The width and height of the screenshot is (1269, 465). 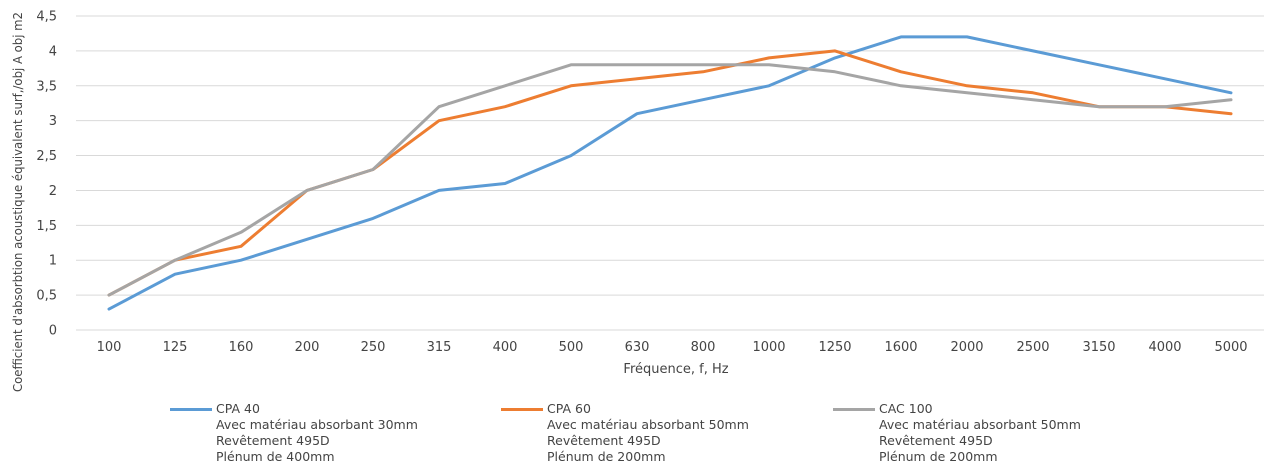 What do you see at coordinates (46, 226) in the screenshot?
I see `y-tick-label: 1,5` at bounding box center [46, 226].